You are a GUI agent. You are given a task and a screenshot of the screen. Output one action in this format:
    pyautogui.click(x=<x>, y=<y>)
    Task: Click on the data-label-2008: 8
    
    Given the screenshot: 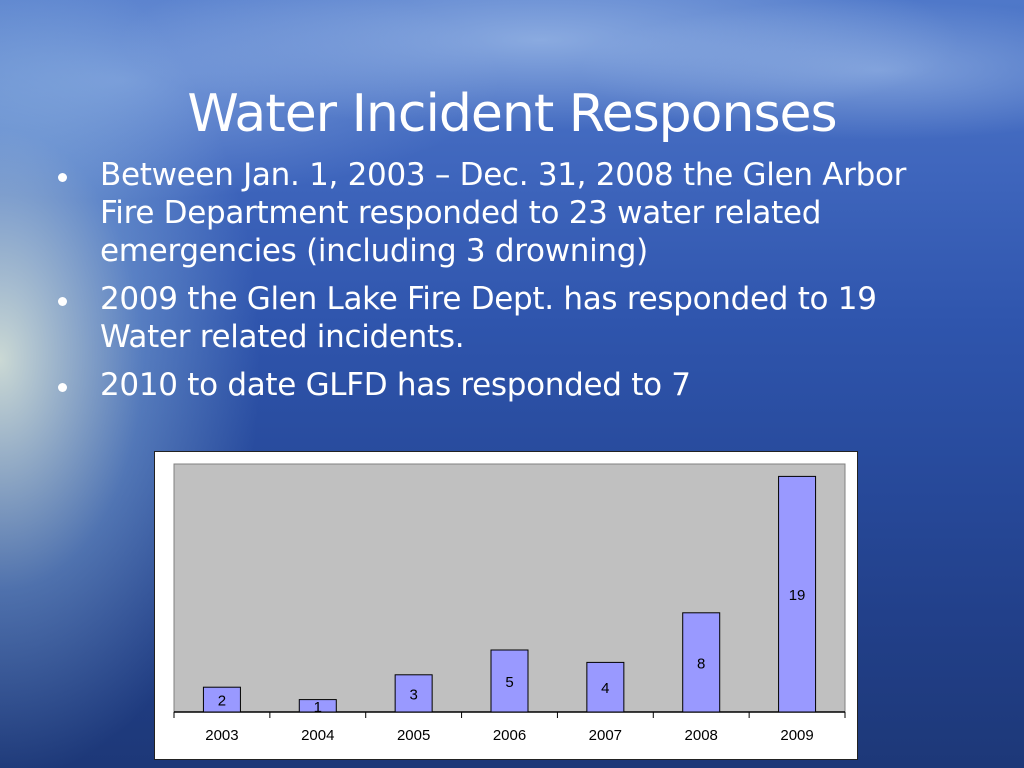 What is the action you would take?
    pyautogui.click(x=701, y=663)
    